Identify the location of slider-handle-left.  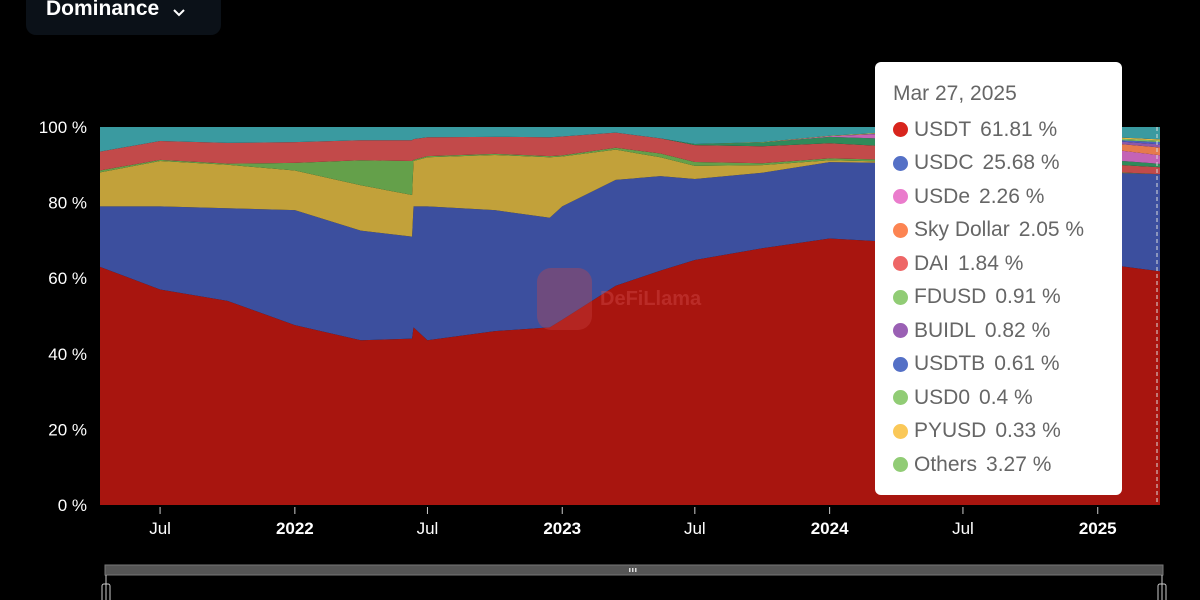
(106, 591).